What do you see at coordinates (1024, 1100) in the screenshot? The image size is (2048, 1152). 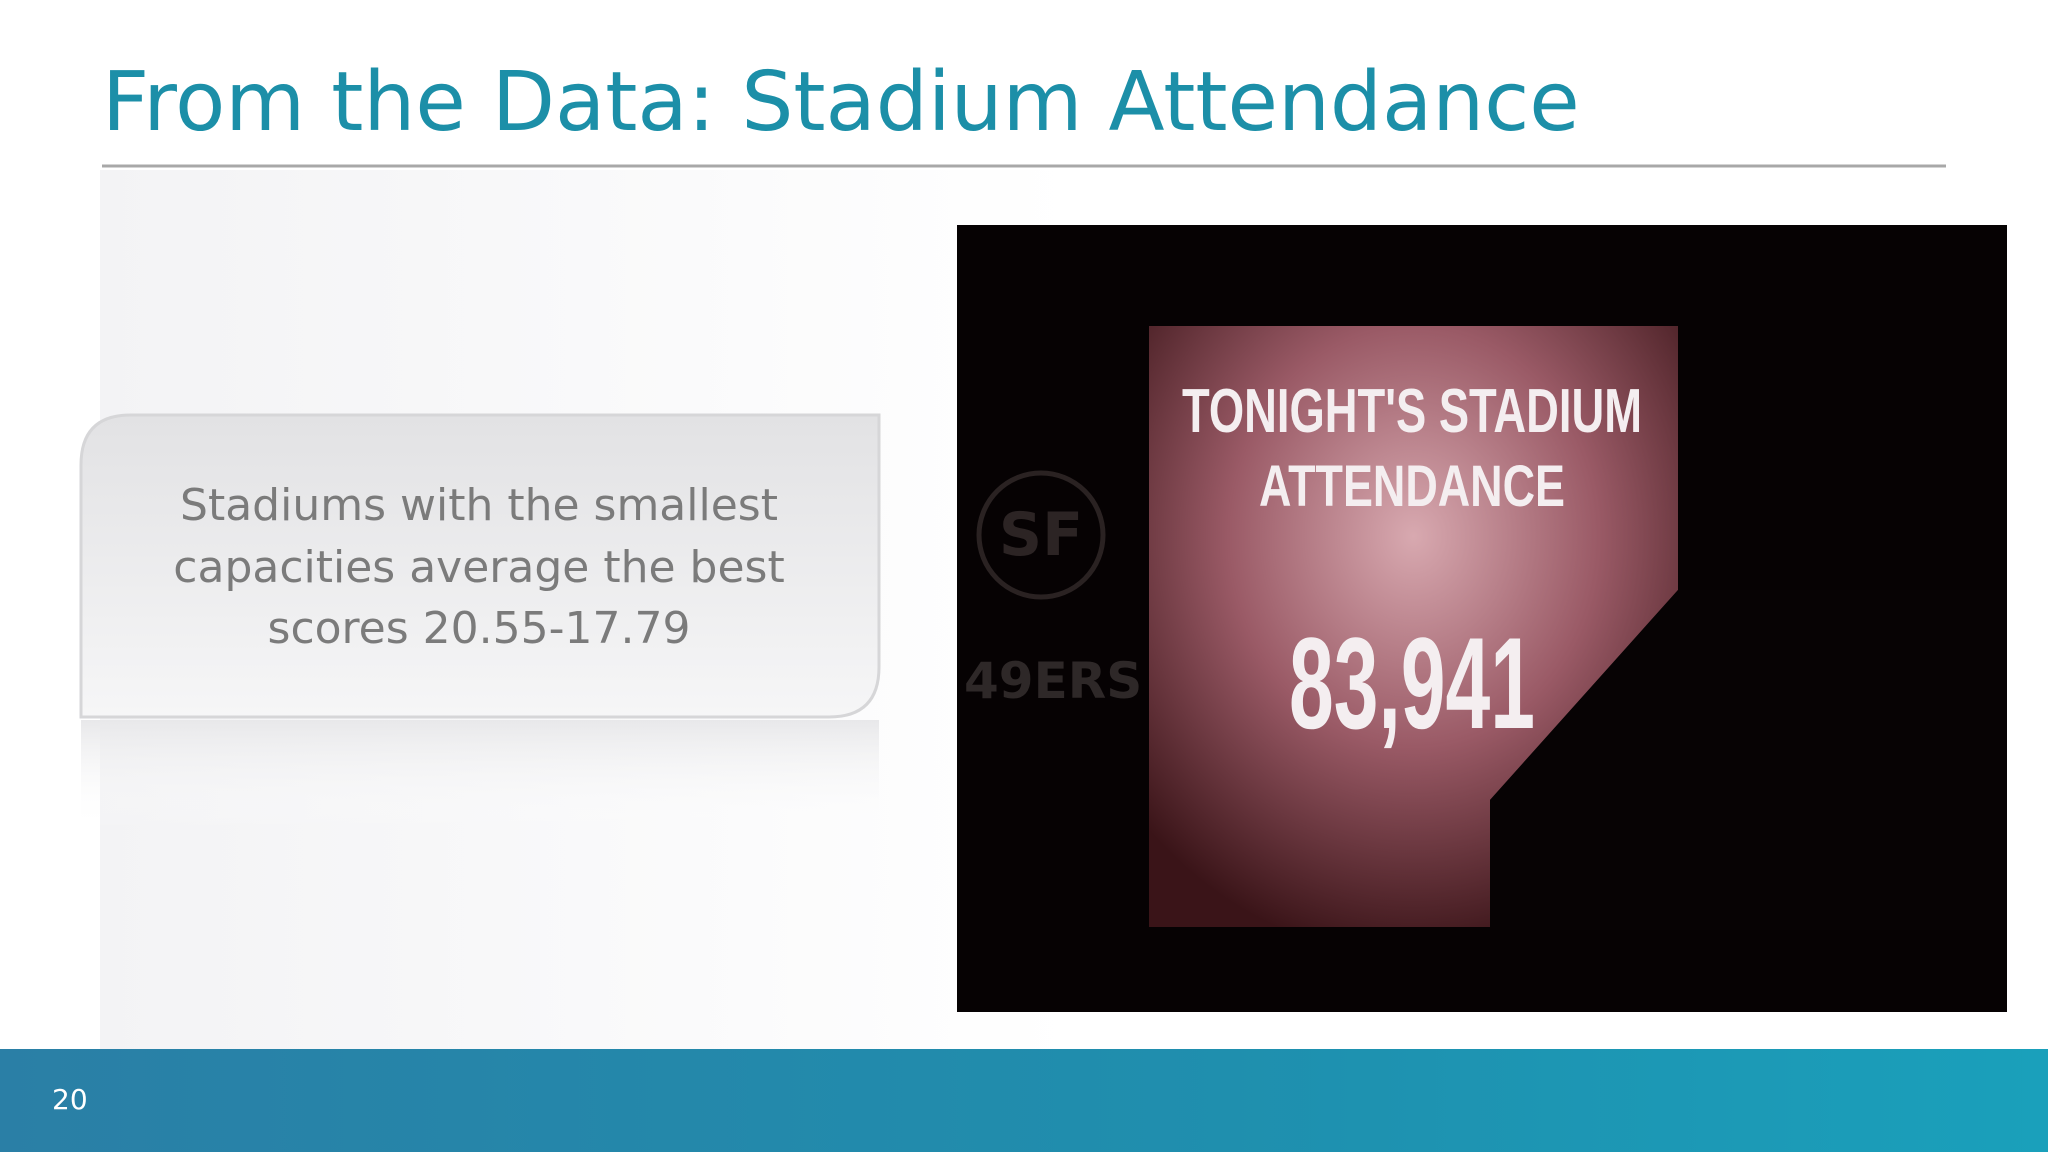 I see `footer-band` at bounding box center [1024, 1100].